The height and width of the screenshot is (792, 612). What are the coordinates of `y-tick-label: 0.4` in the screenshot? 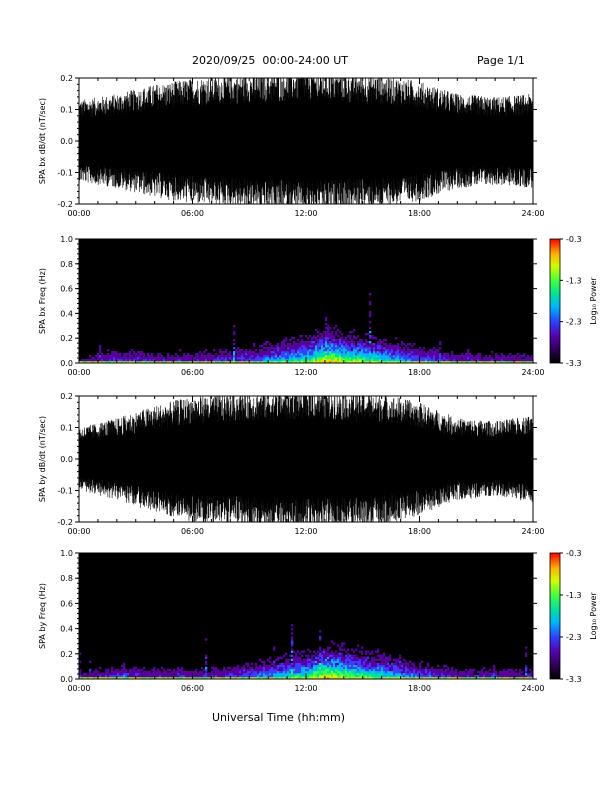 It's located at (66, 629).